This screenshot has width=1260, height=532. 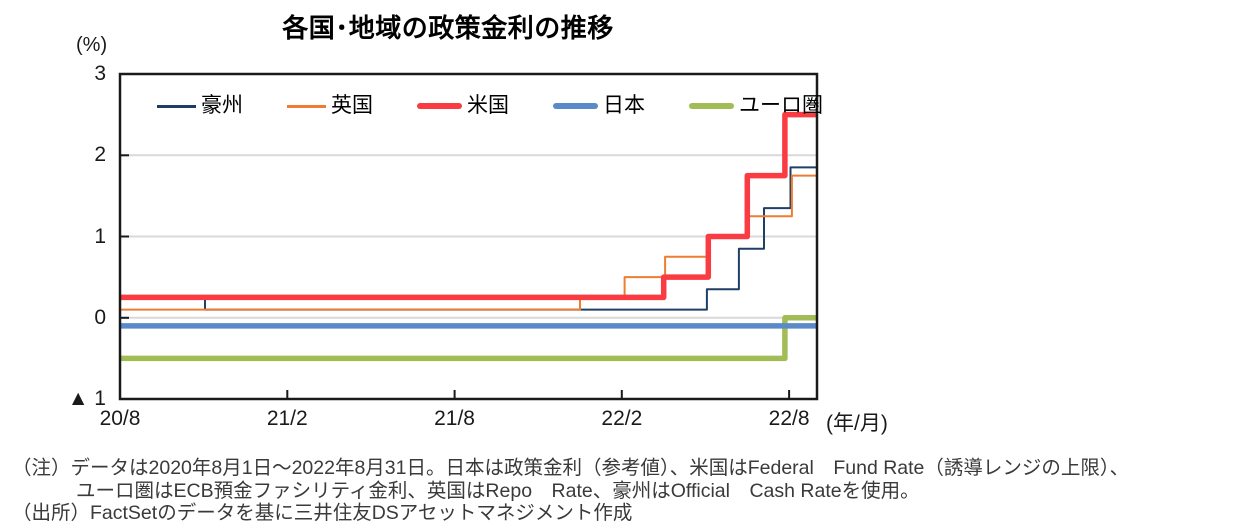 I want to click on legend-label: 英国, so click(x=352, y=105).